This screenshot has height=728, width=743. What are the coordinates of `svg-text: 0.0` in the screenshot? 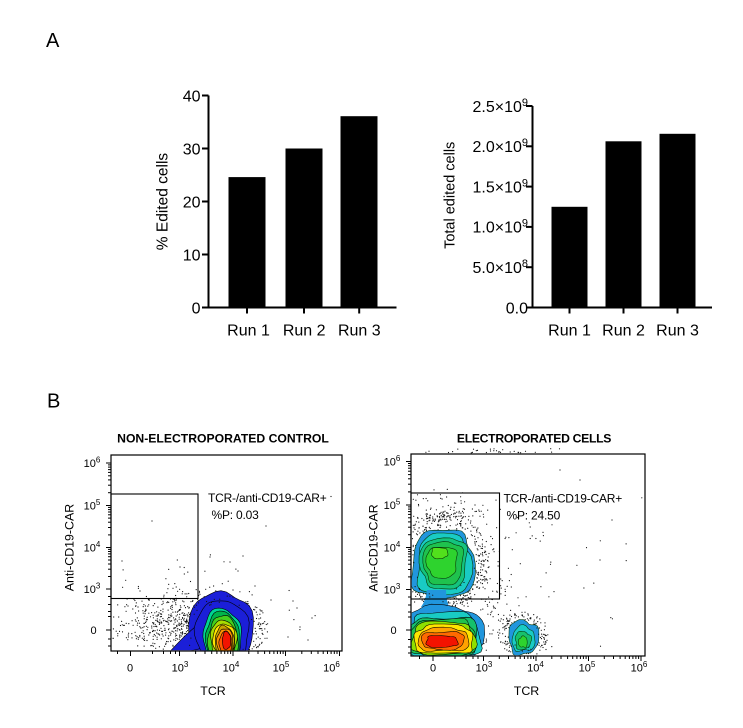 It's located at (517, 308).